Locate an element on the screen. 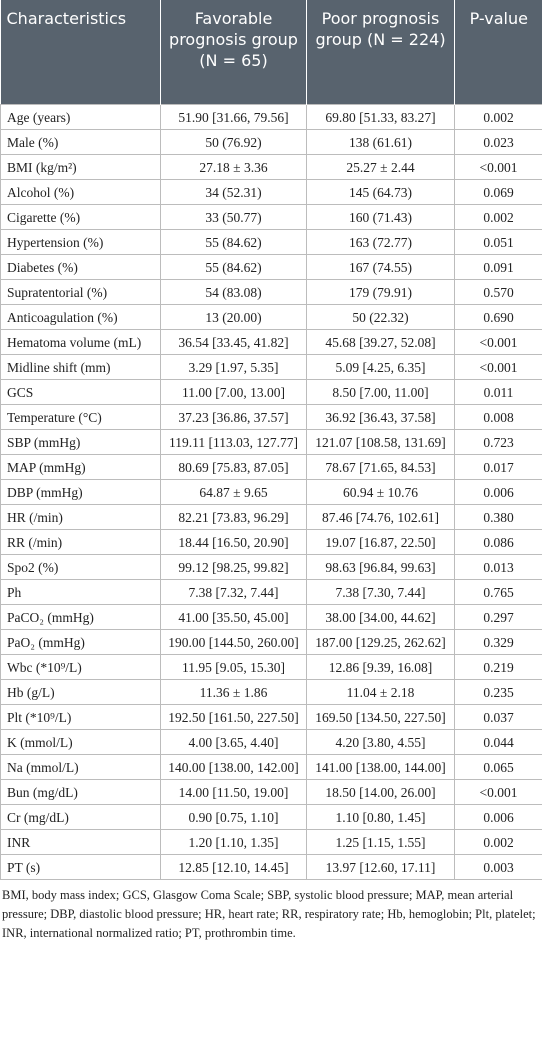  row-label: Hb (g/L) is located at coordinates (80, 692).